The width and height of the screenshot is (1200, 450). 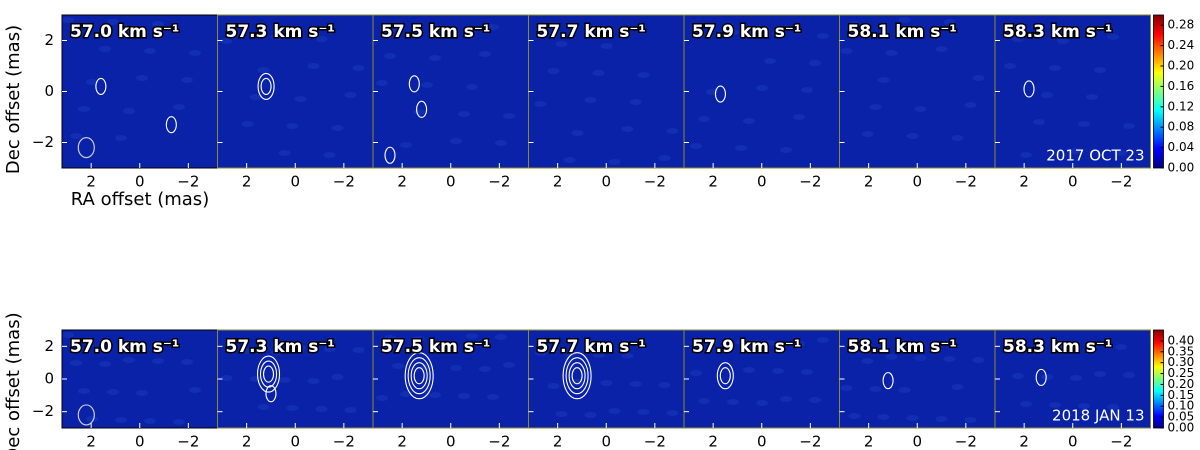 What do you see at coordinates (435, 347) in the screenshot?
I see `panel-label: 57.5 km s⁻¹` at bounding box center [435, 347].